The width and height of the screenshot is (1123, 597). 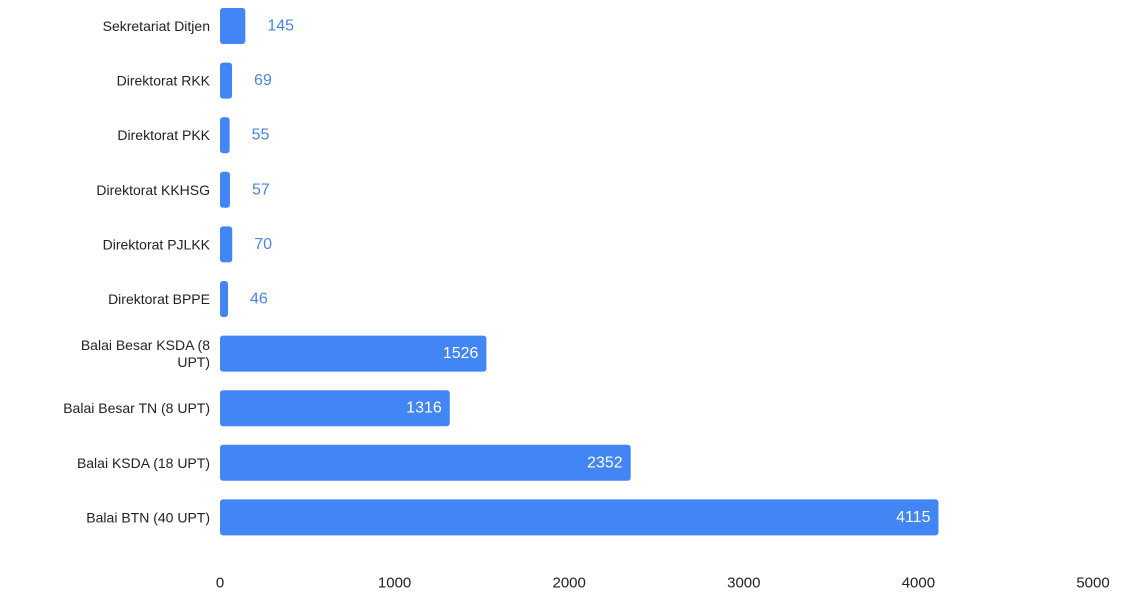 I want to click on category-label: Direktorat PKK, so click(x=163, y=135).